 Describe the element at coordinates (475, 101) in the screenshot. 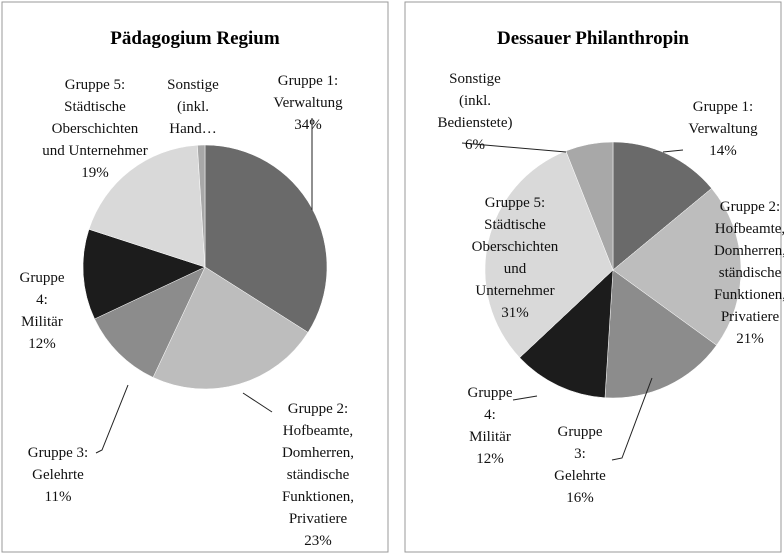

I see `category-label: Sonstige (inkl. Bedienstete)` at that location.